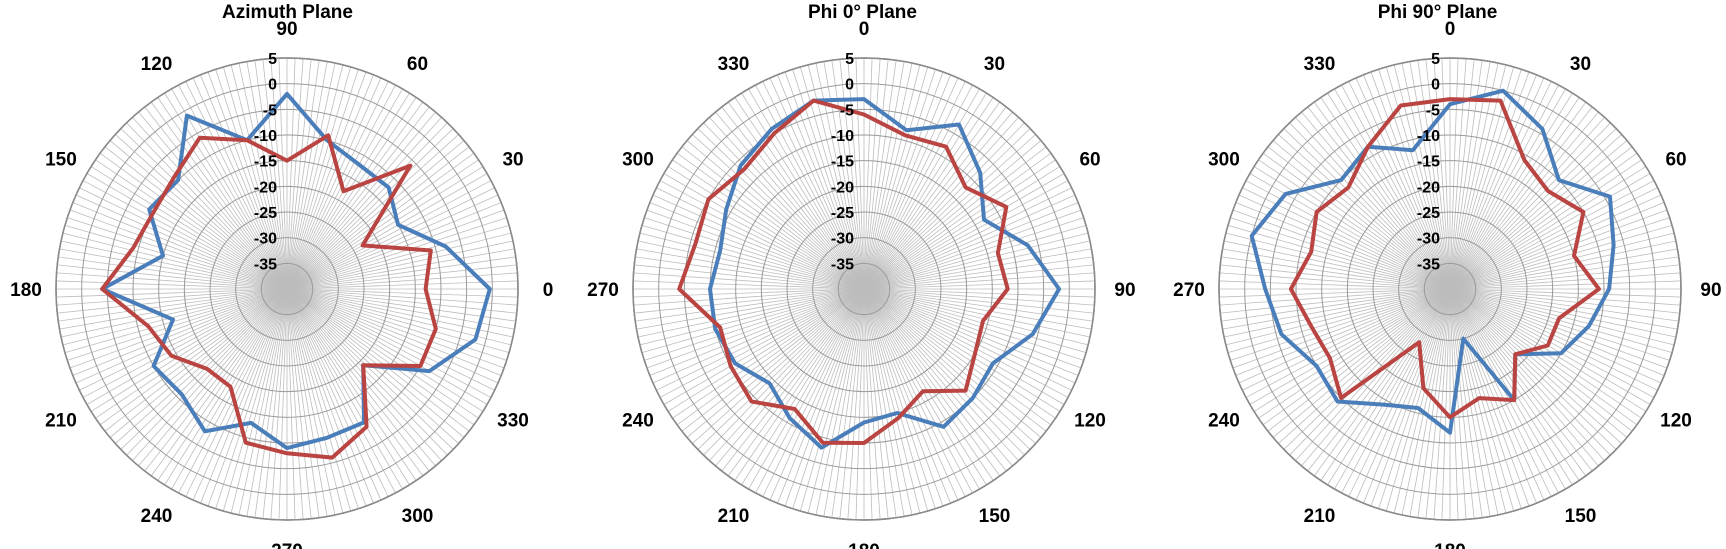 The image size is (1726, 549). What do you see at coordinates (265, 239) in the screenshot?
I see `radial-tick-label: -30` at bounding box center [265, 239].